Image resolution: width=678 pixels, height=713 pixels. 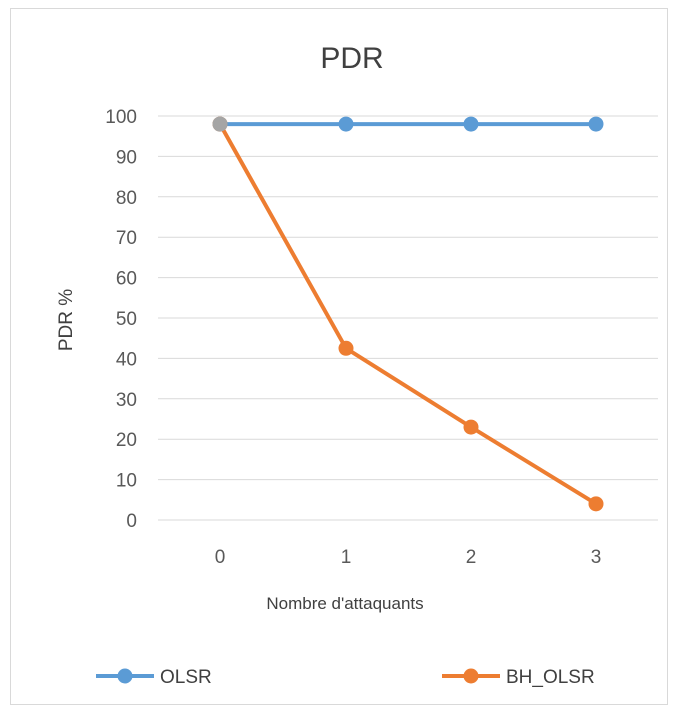 I want to click on y-tick-label: 100, so click(x=121, y=117).